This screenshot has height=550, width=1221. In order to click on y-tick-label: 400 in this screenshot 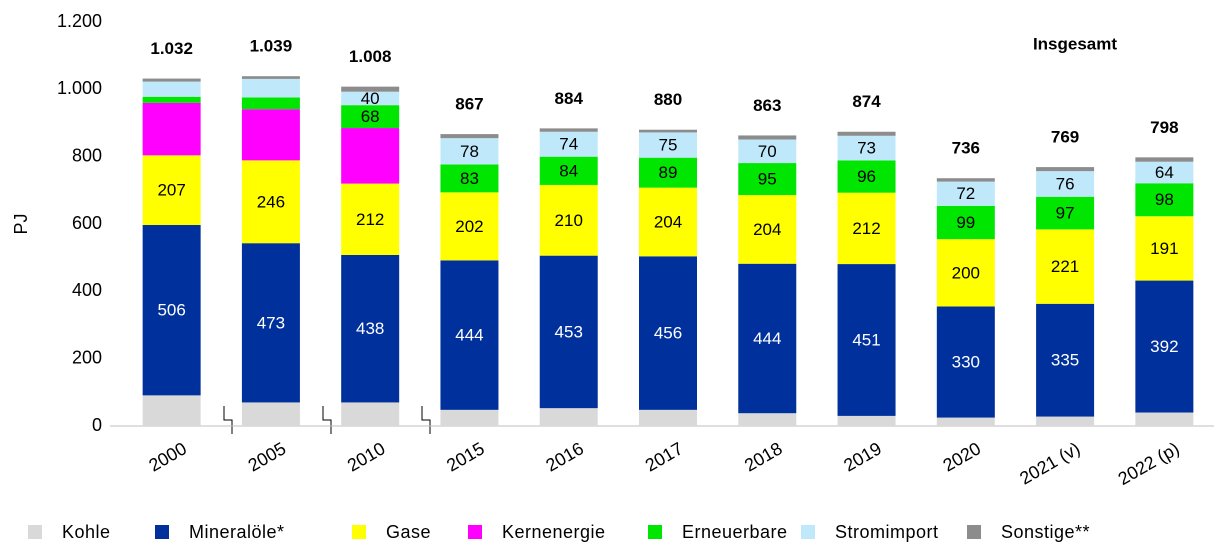, I will do `click(87, 290)`.